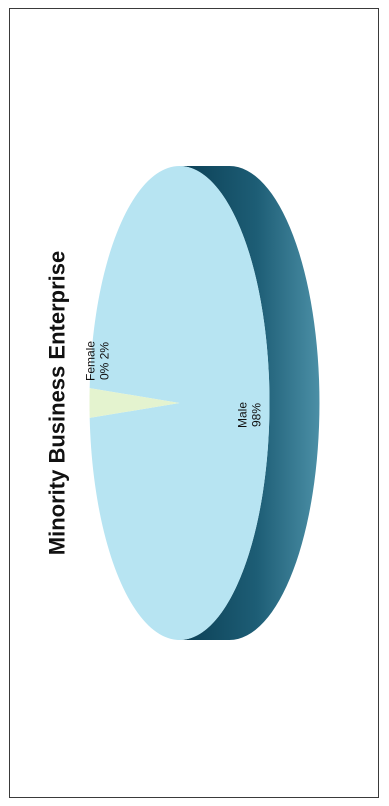 The image size is (389, 806). What do you see at coordinates (105, 371) in the screenshot?
I see `data-label-female-extra: 0%` at bounding box center [105, 371].